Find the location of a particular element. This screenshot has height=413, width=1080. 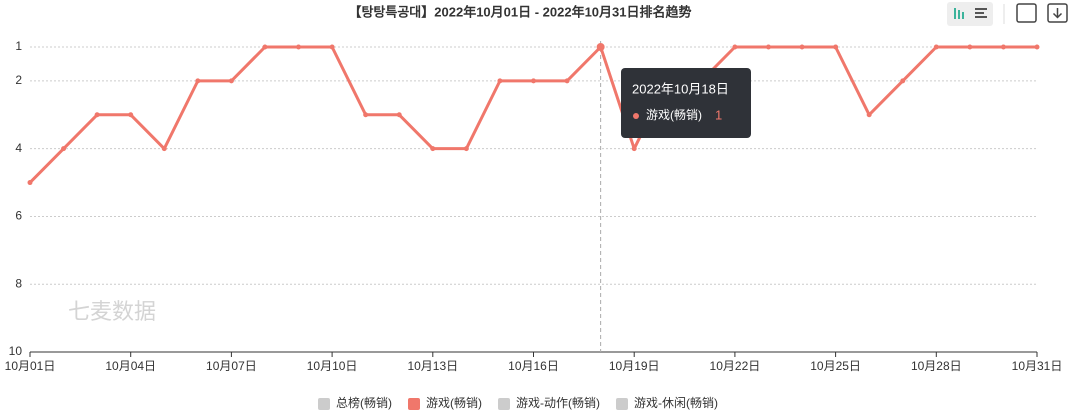

x-tick-label: 10月22日 is located at coordinates (735, 366).